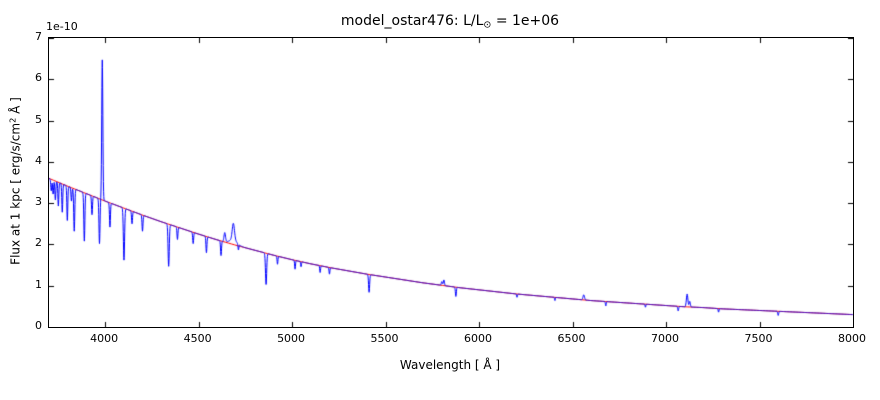 The height and width of the screenshot is (400, 880). I want to click on x-tick-label: 4500, so click(197, 338).